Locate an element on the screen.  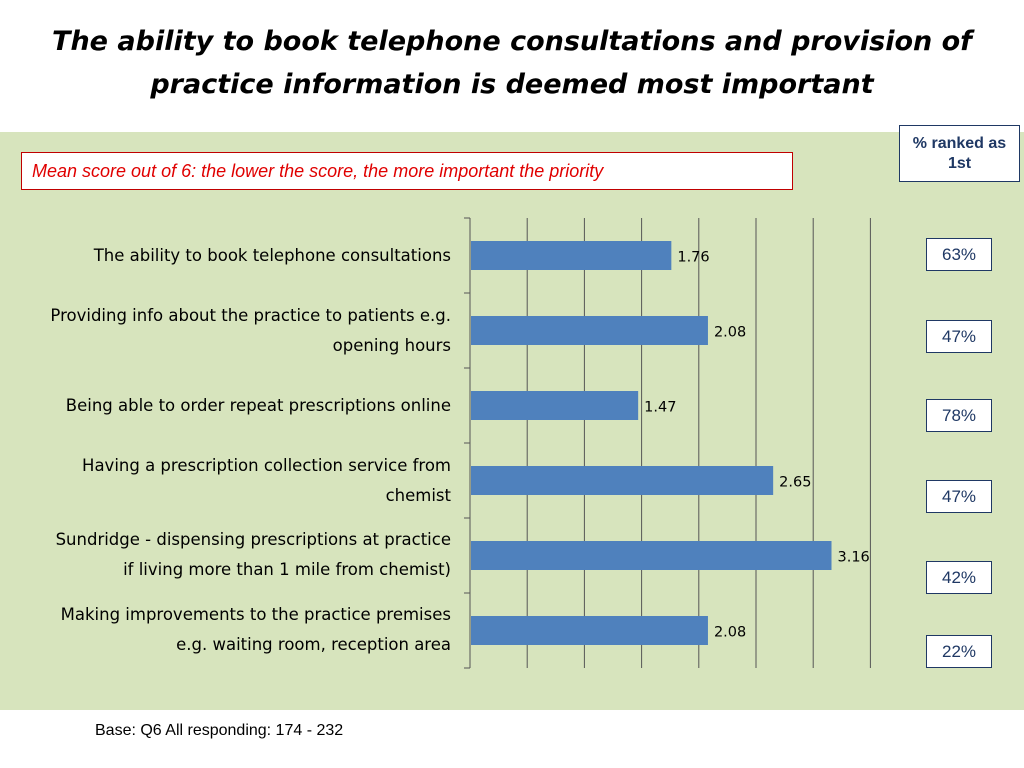
base-footnote: Base: Q6 All responding: 174 - 232 is located at coordinates (219, 730).